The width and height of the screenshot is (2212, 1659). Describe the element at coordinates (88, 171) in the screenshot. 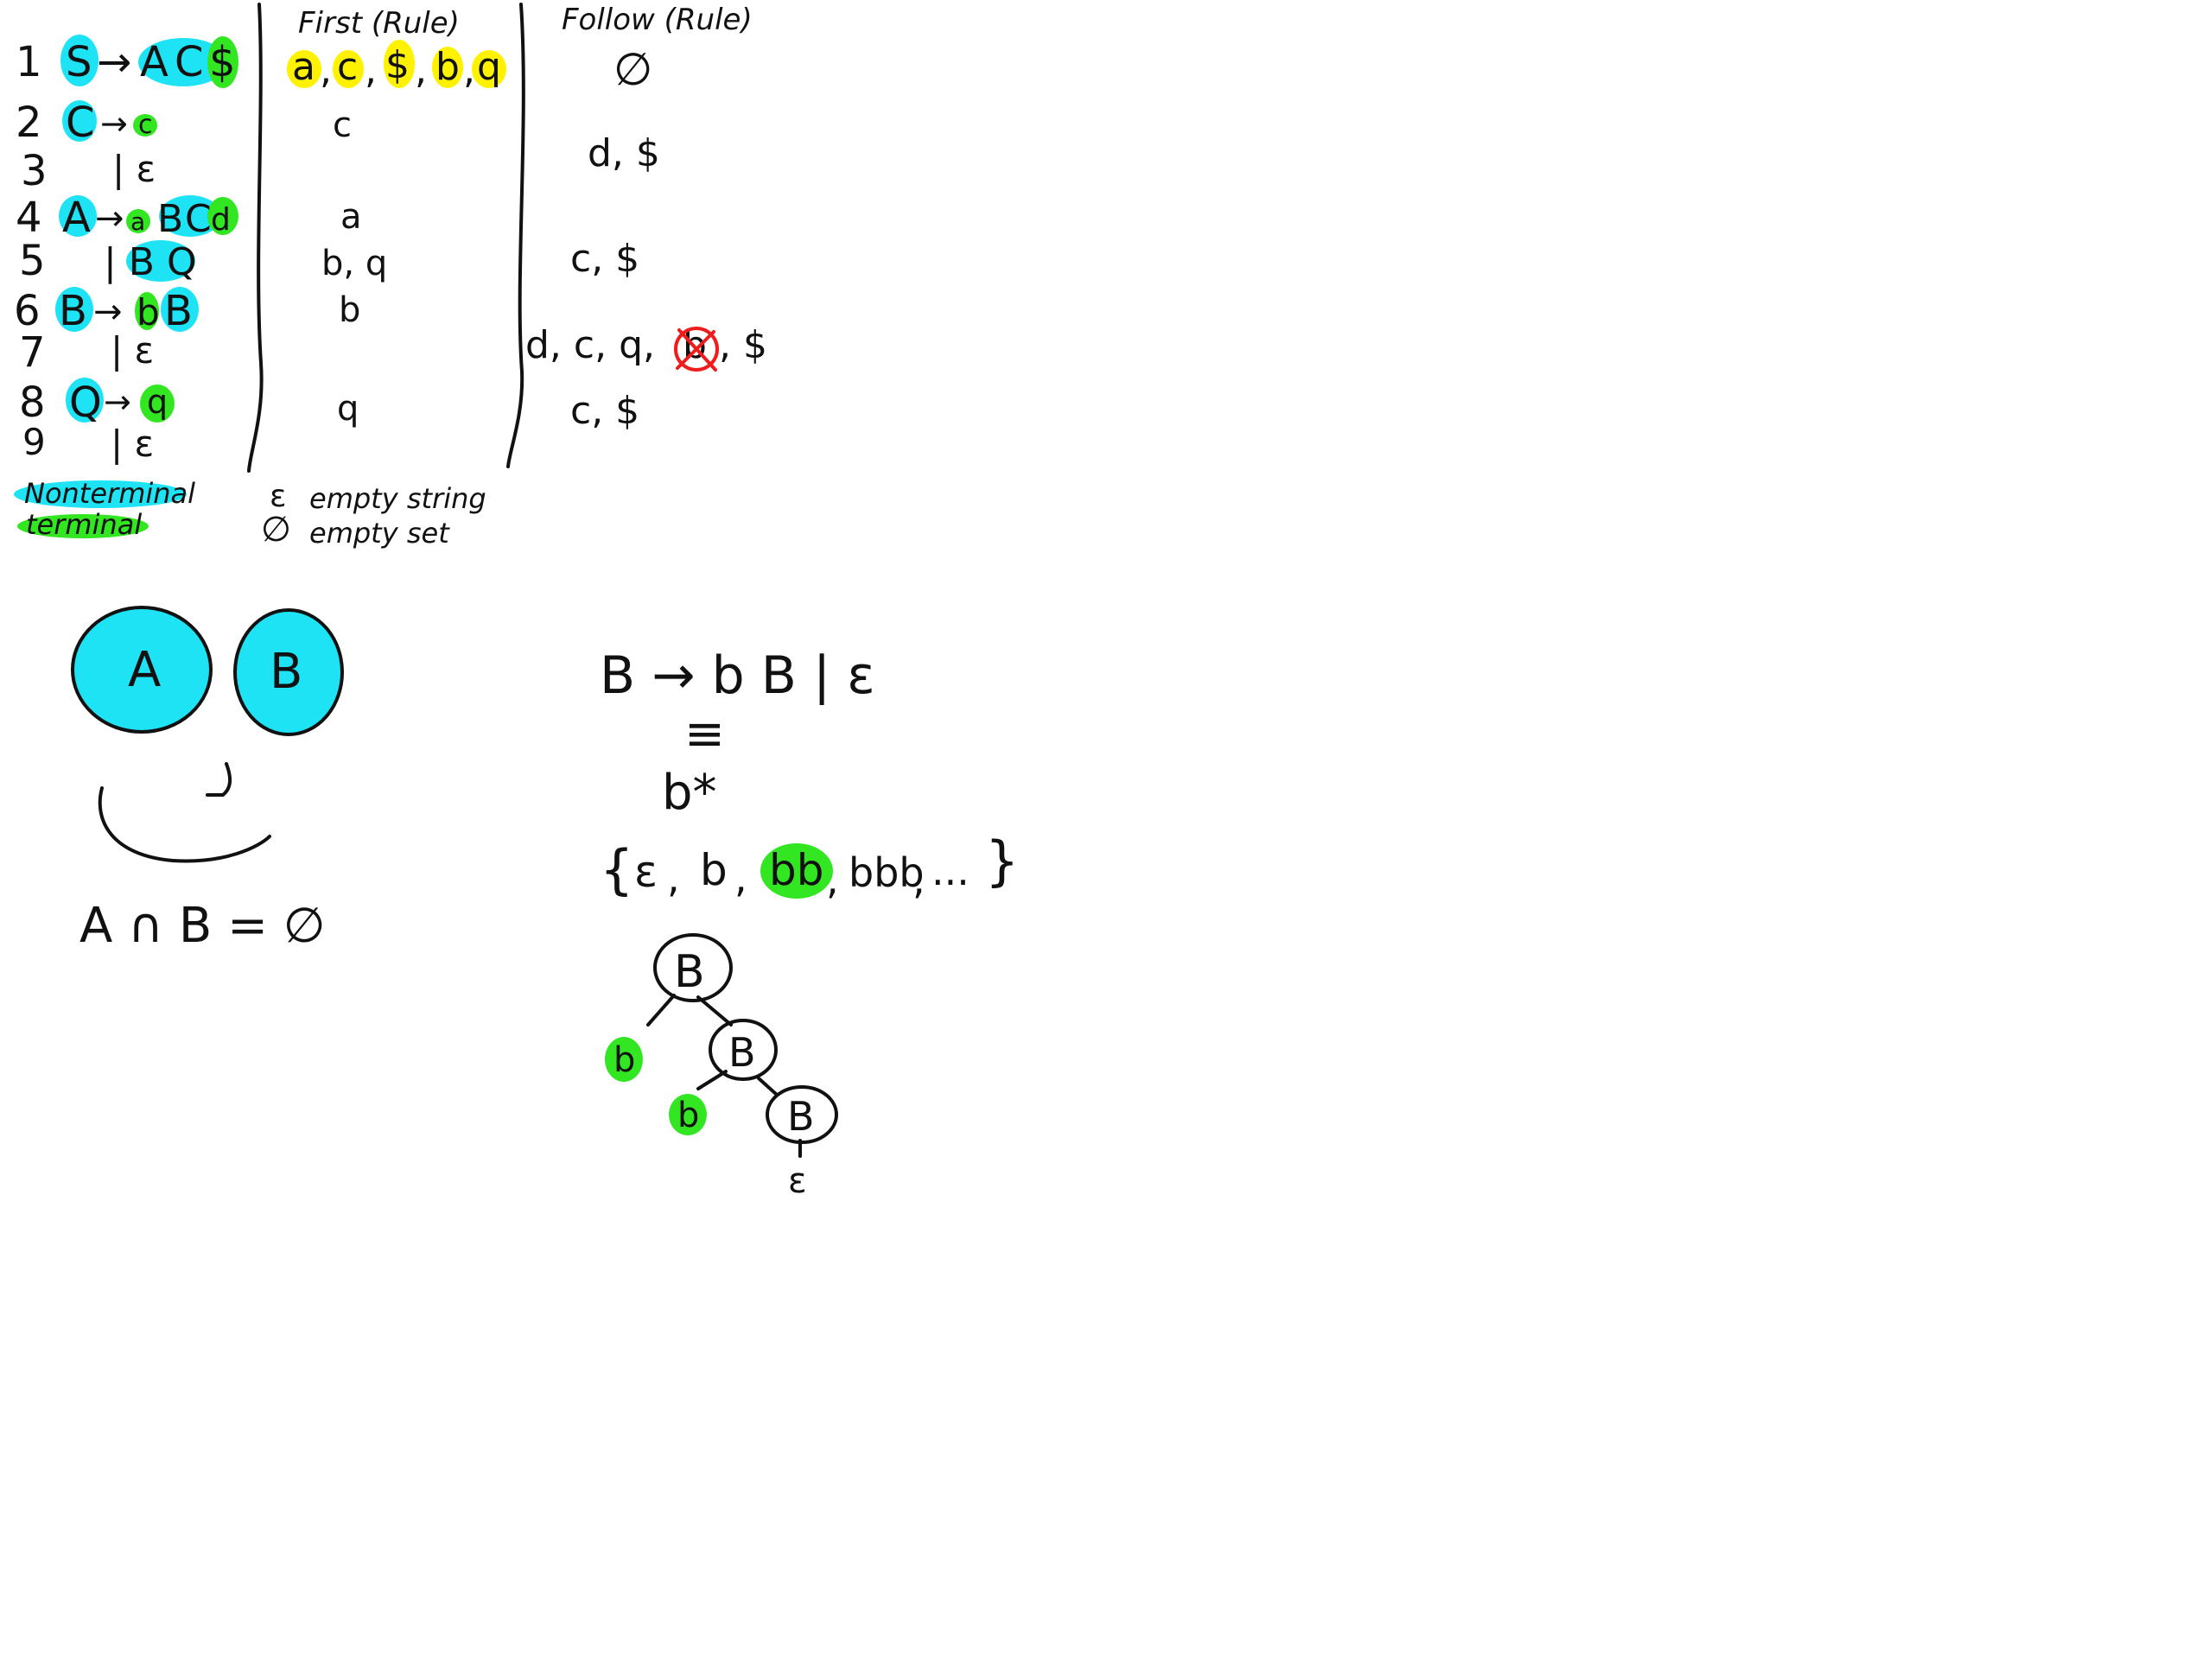

I see `rule-3: 3 | ε` at that location.